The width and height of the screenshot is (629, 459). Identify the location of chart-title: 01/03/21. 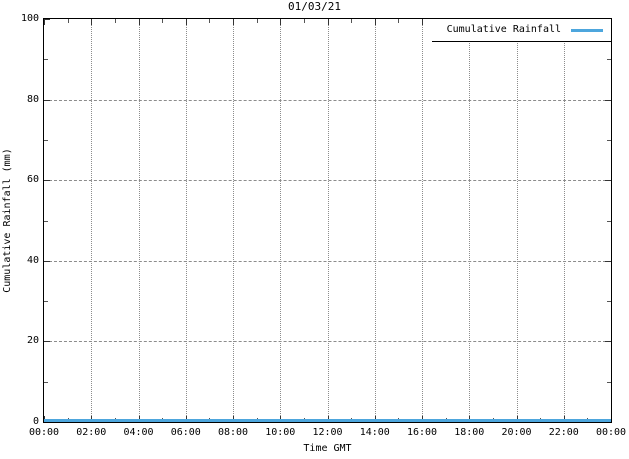
(314, 6).